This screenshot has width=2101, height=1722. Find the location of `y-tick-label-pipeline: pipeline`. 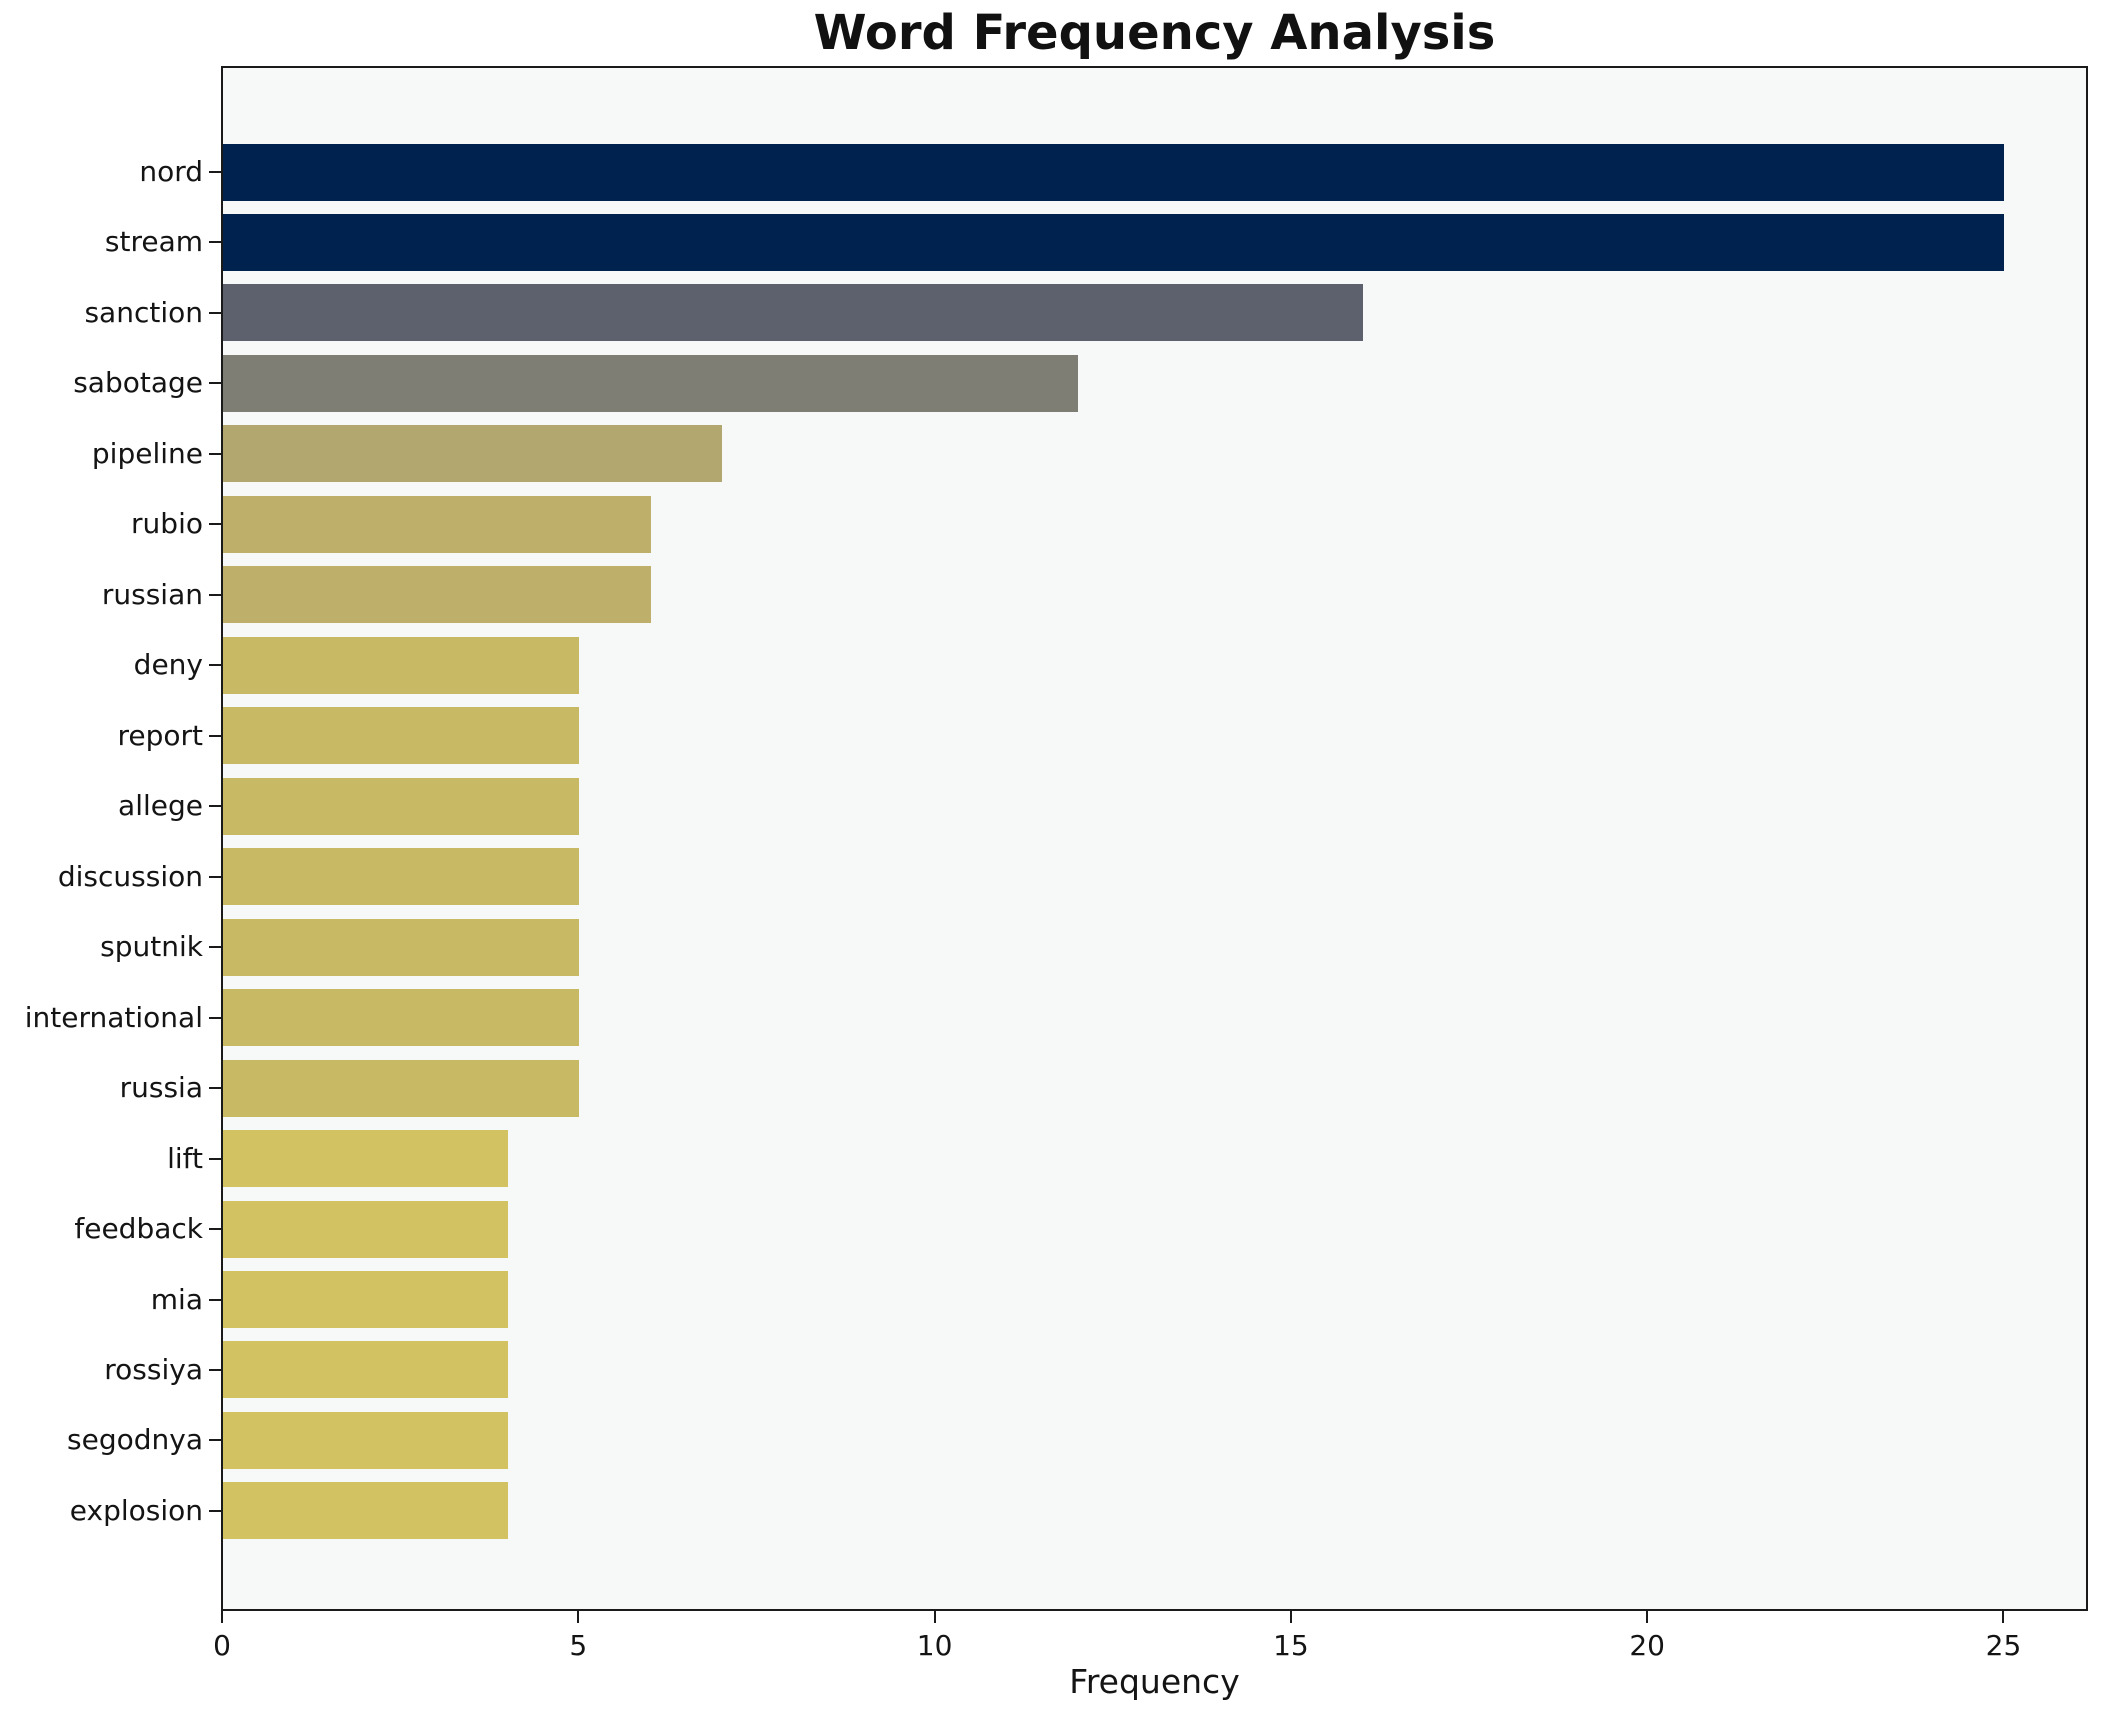

y-tick-label-pipeline: pipeline is located at coordinates (147, 453).